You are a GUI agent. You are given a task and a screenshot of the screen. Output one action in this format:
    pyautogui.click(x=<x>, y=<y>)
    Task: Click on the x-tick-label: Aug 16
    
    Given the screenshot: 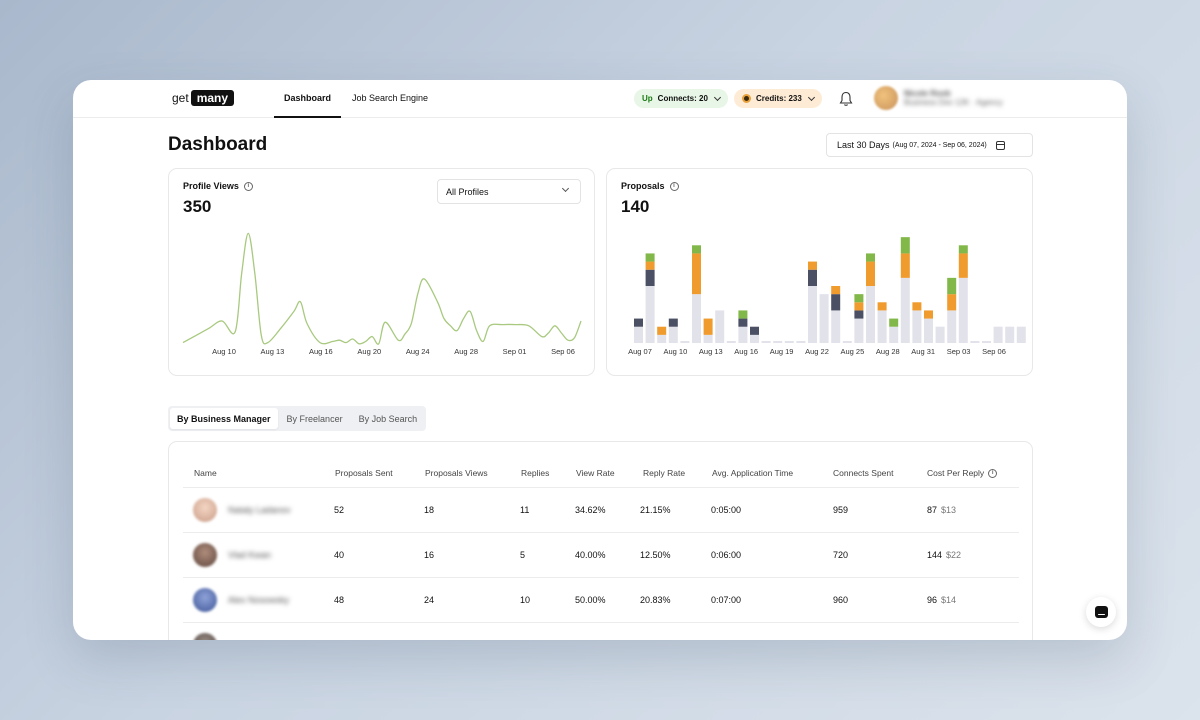 What is the action you would take?
    pyautogui.click(x=321, y=351)
    